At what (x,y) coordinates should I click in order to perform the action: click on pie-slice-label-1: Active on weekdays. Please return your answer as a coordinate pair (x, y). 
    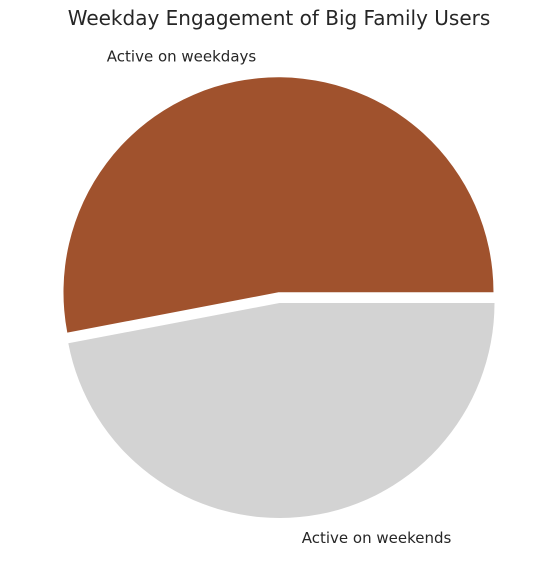
    Looking at the image, I should click on (182, 56).